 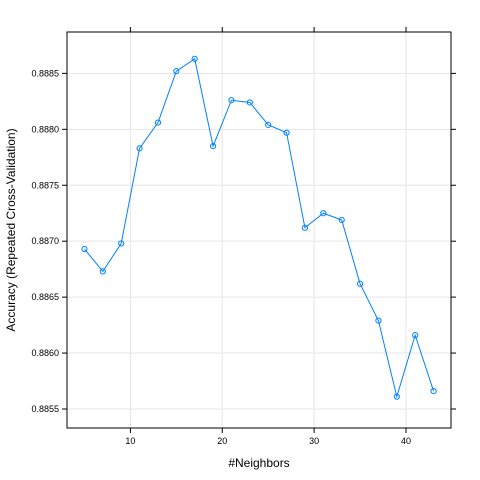 I want to click on y-tick-label-6: 0.8885, so click(x=45, y=73).